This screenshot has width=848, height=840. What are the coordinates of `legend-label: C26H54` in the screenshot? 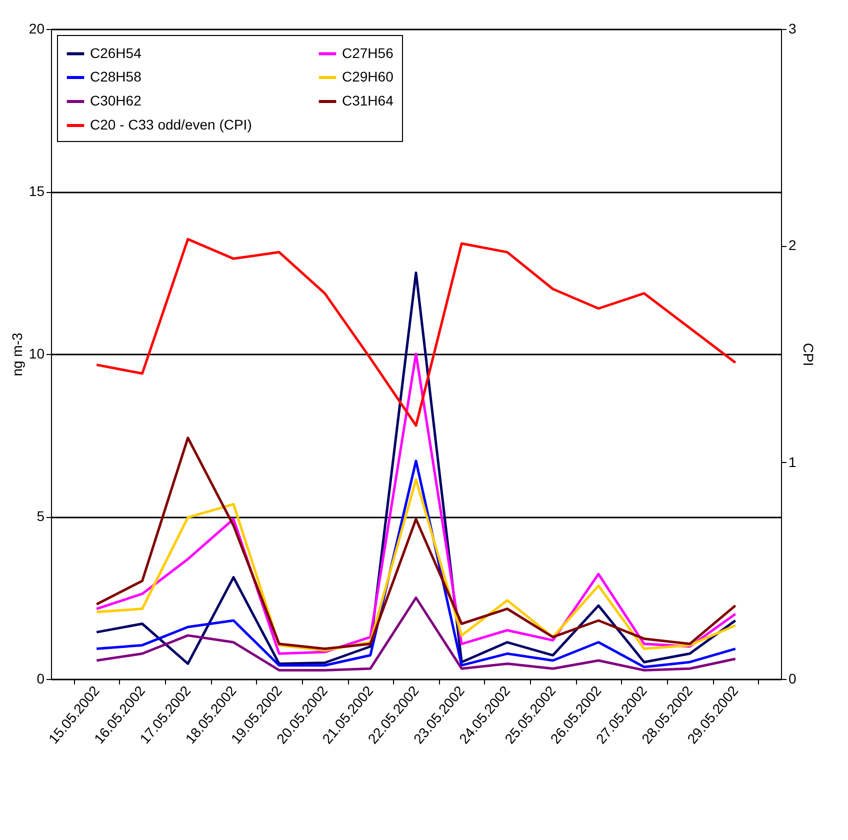 It's located at (116, 52).